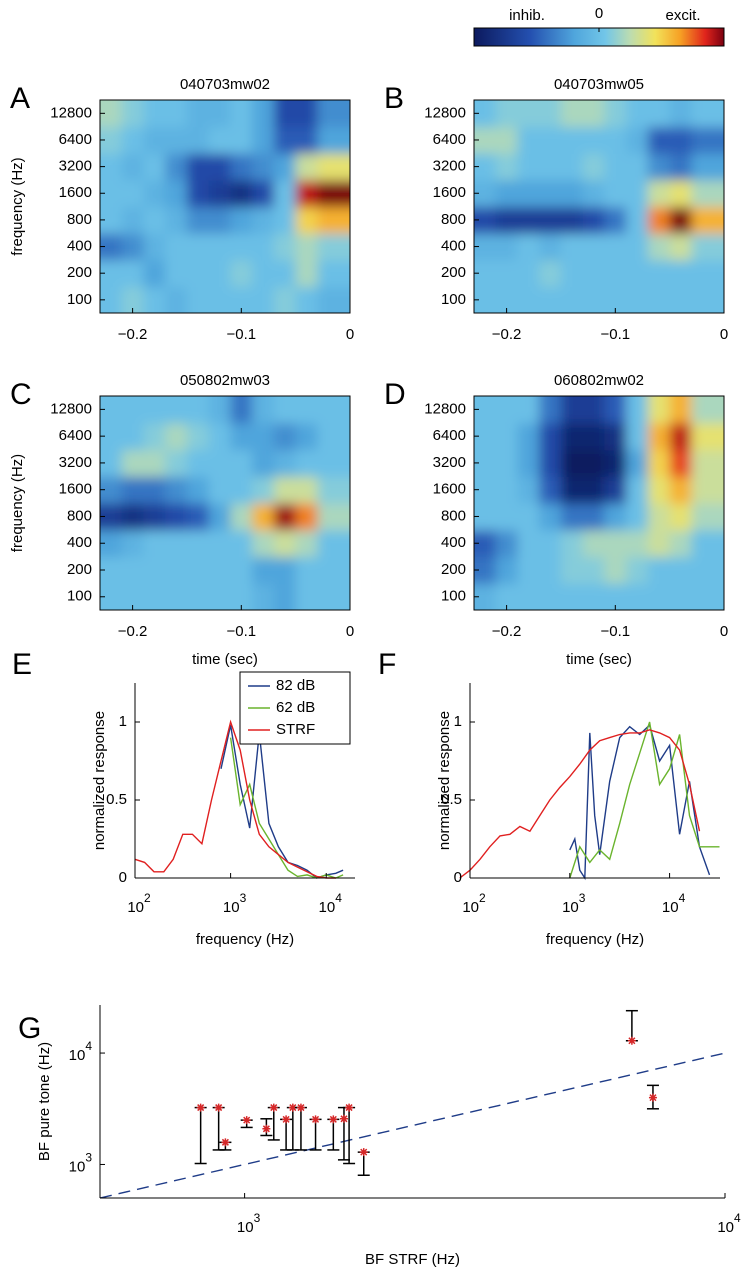 The height and width of the screenshot is (1280, 744). I want to click on y-tick-label: 1, so click(123, 721).